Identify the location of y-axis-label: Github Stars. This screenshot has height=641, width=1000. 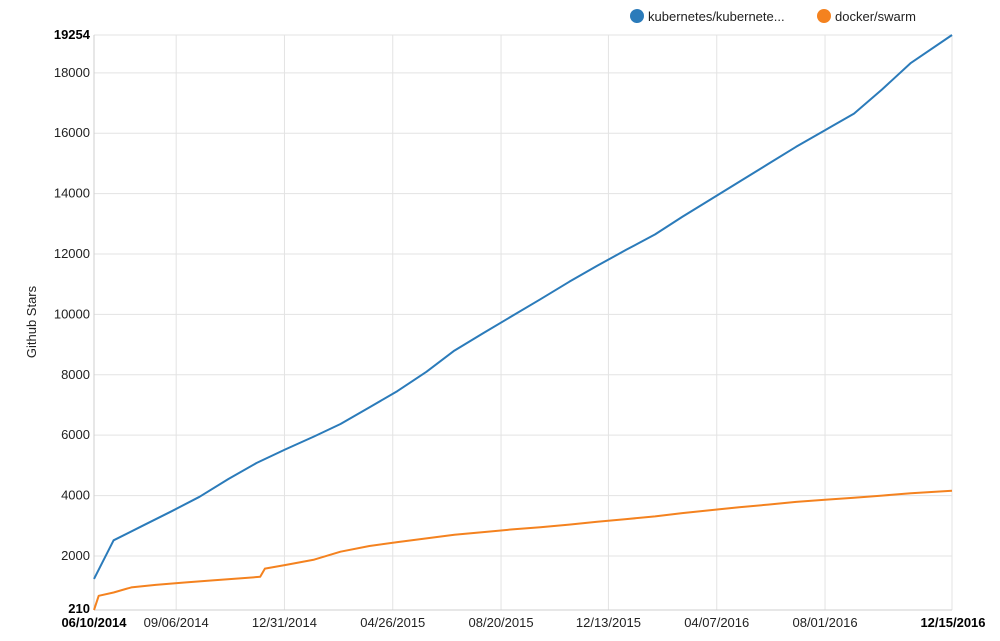
(31, 321).